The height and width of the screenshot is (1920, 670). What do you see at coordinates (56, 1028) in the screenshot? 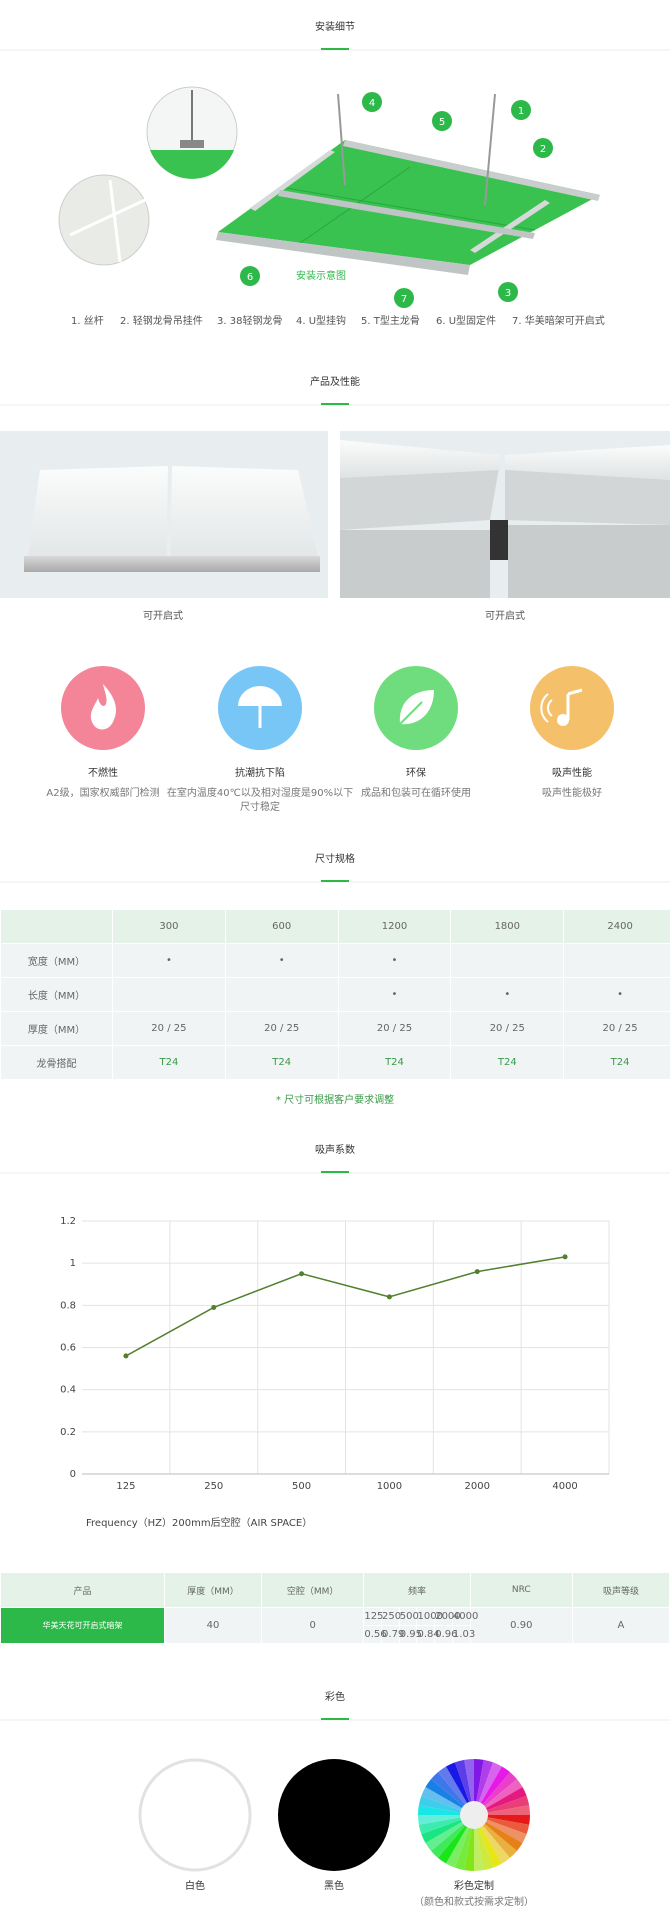
I see `body-cell: 厚度（MM）` at bounding box center [56, 1028].